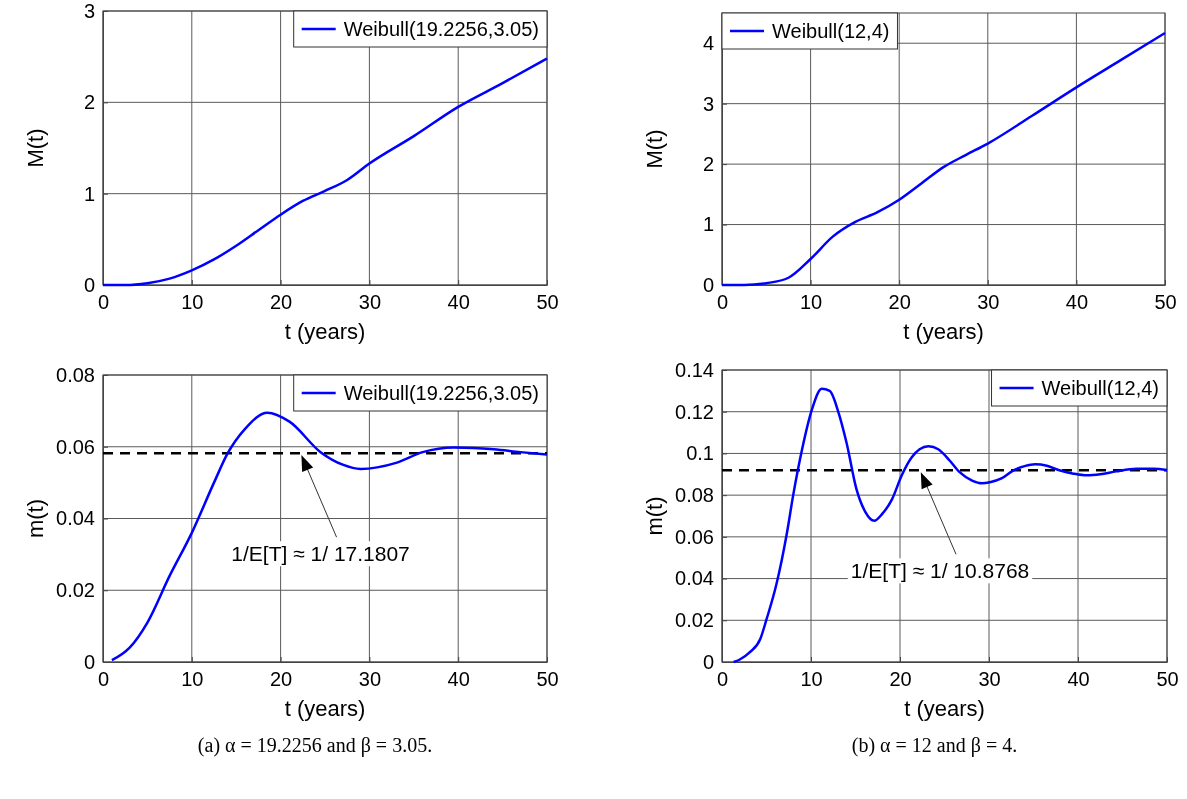 This screenshot has height=799, width=1187. I want to click on annotation: 1/E[T] ≈ 1/ 17.1807, so click(320, 554).